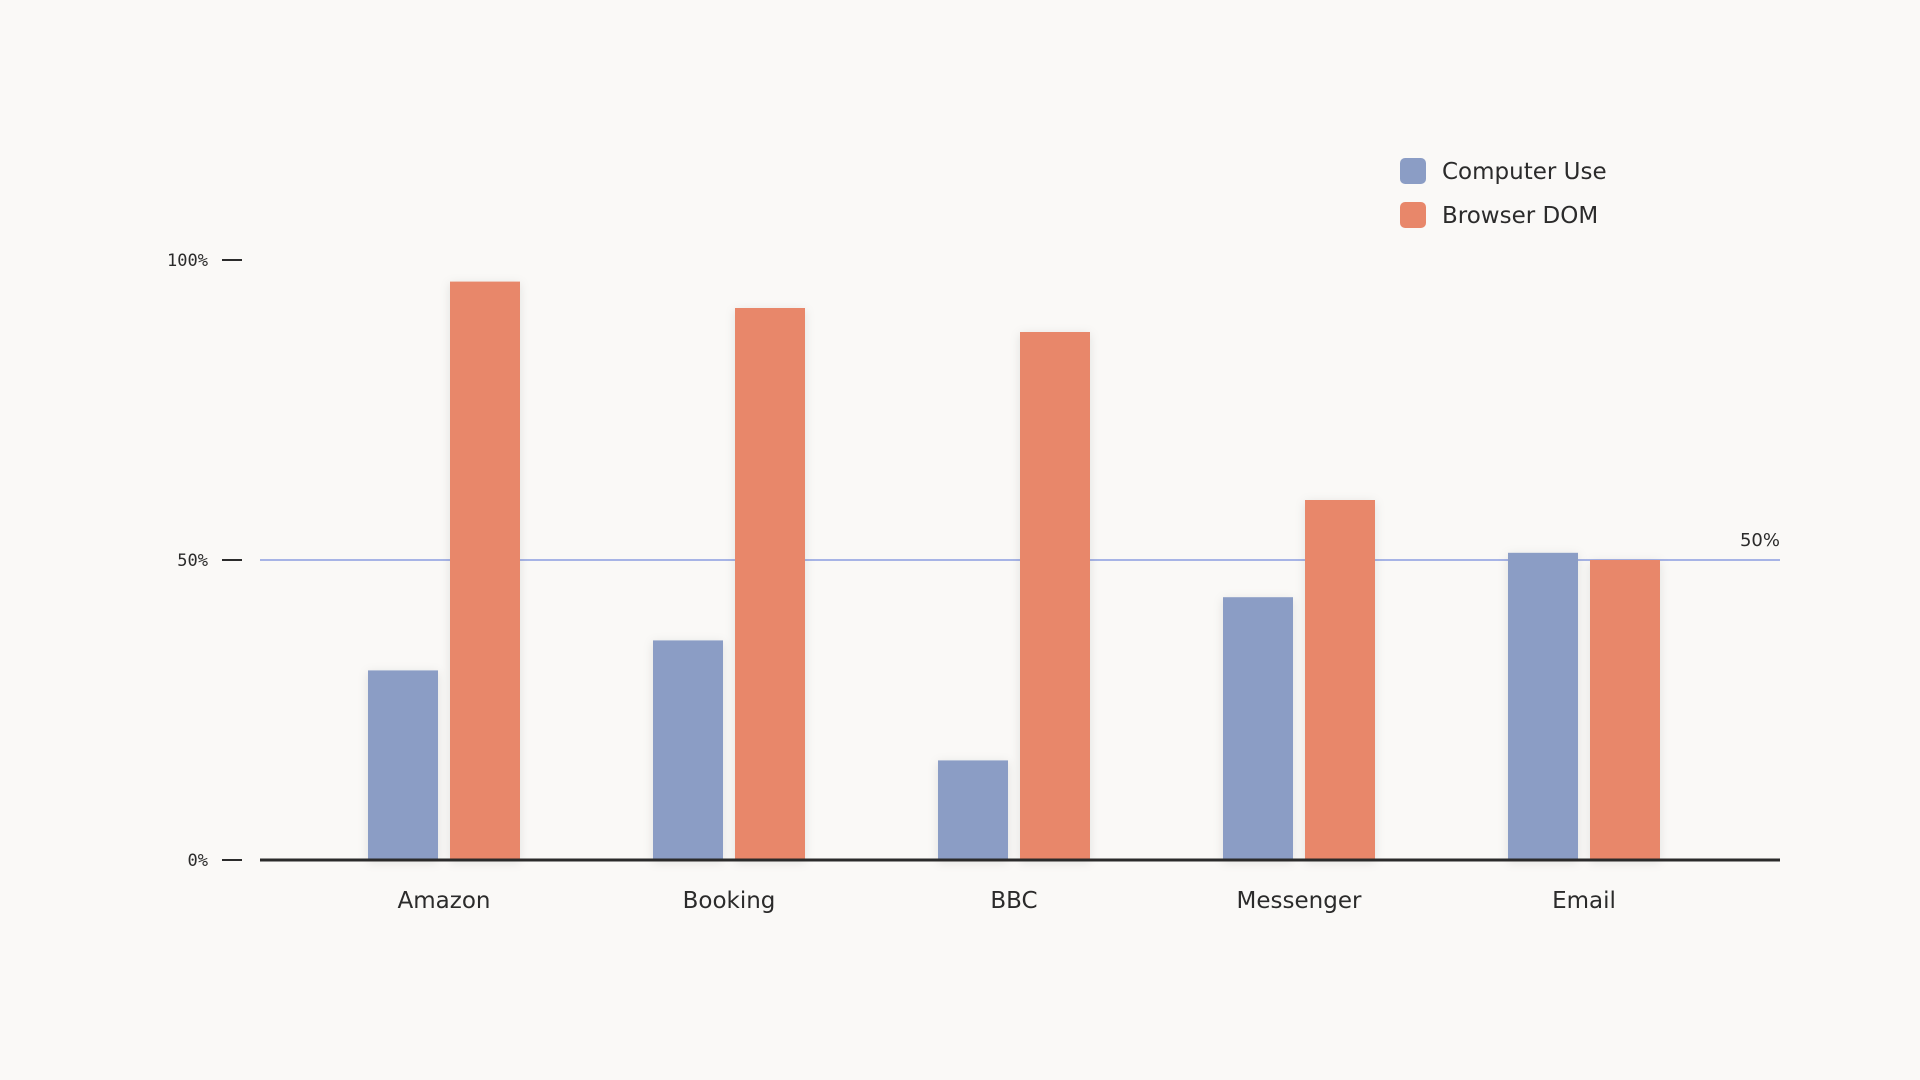  Describe the element at coordinates (1584, 901) in the screenshot. I see `x-tick-label: Email` at that location.